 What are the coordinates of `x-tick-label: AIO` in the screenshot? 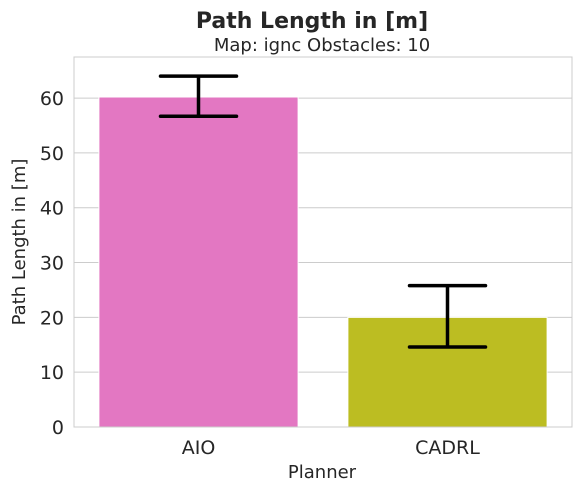 It's located at (199, 448).